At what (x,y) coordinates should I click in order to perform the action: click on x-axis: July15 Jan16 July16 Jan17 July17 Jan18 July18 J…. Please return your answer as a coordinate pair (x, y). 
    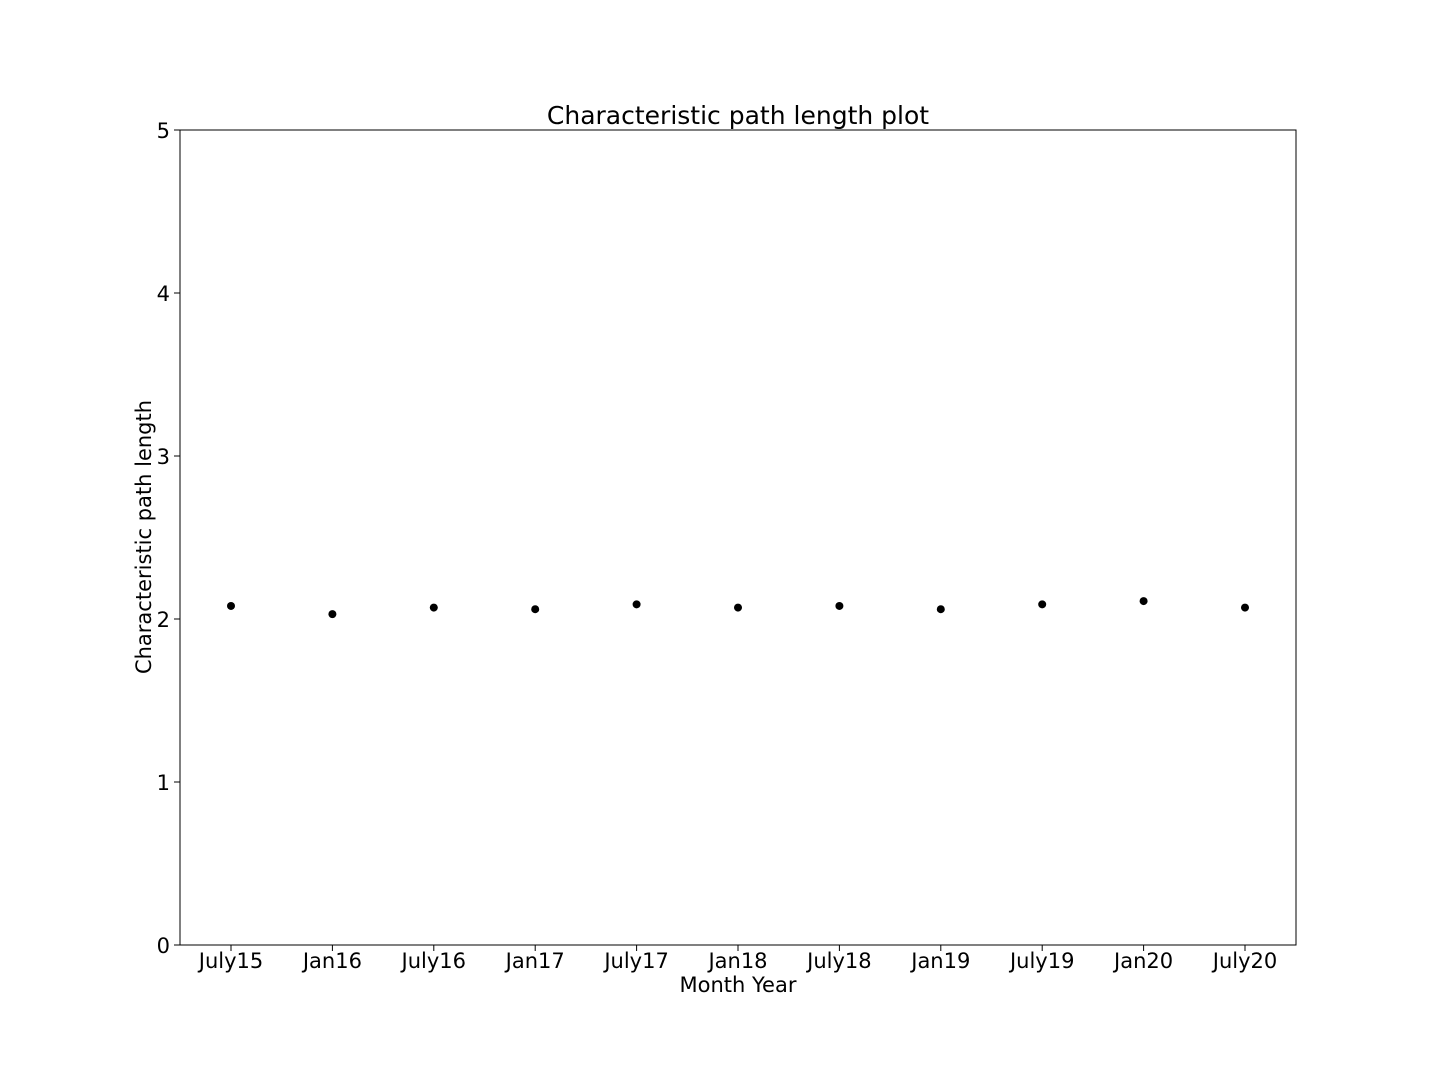
    Looking at the image, I should click on (737, 959).